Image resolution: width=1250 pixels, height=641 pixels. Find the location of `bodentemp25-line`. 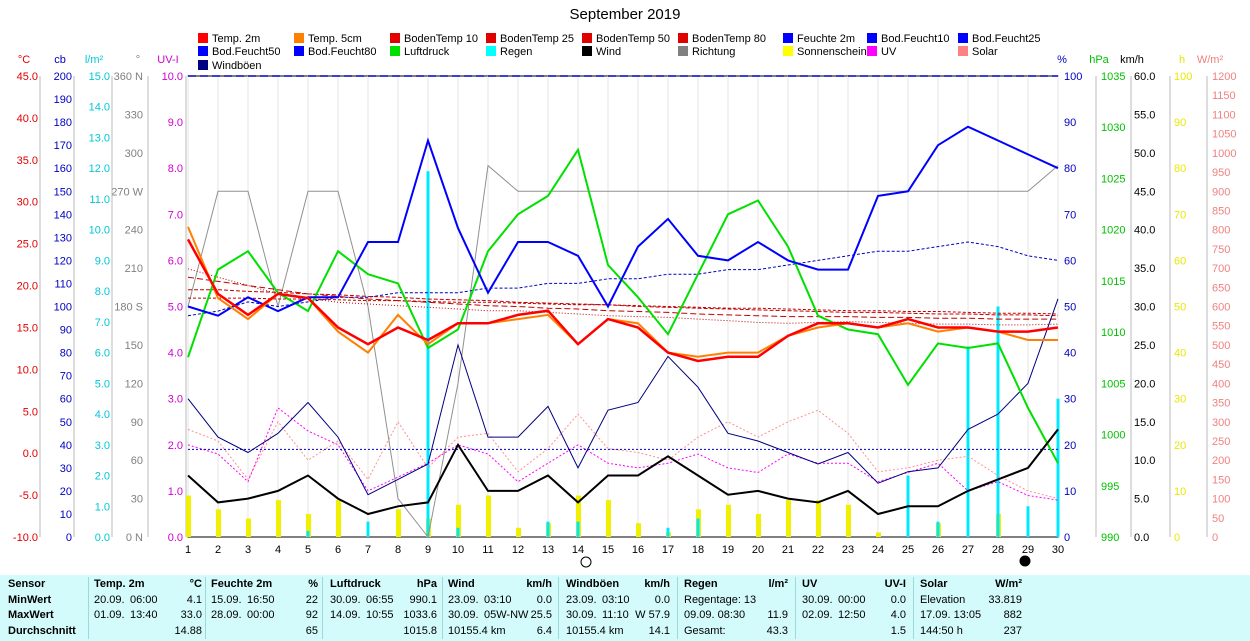

bodentemp25-line is located at coordinates (622, 298).